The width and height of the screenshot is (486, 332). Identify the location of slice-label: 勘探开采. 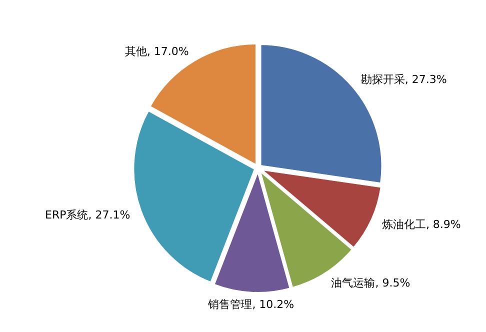
(382, 79).